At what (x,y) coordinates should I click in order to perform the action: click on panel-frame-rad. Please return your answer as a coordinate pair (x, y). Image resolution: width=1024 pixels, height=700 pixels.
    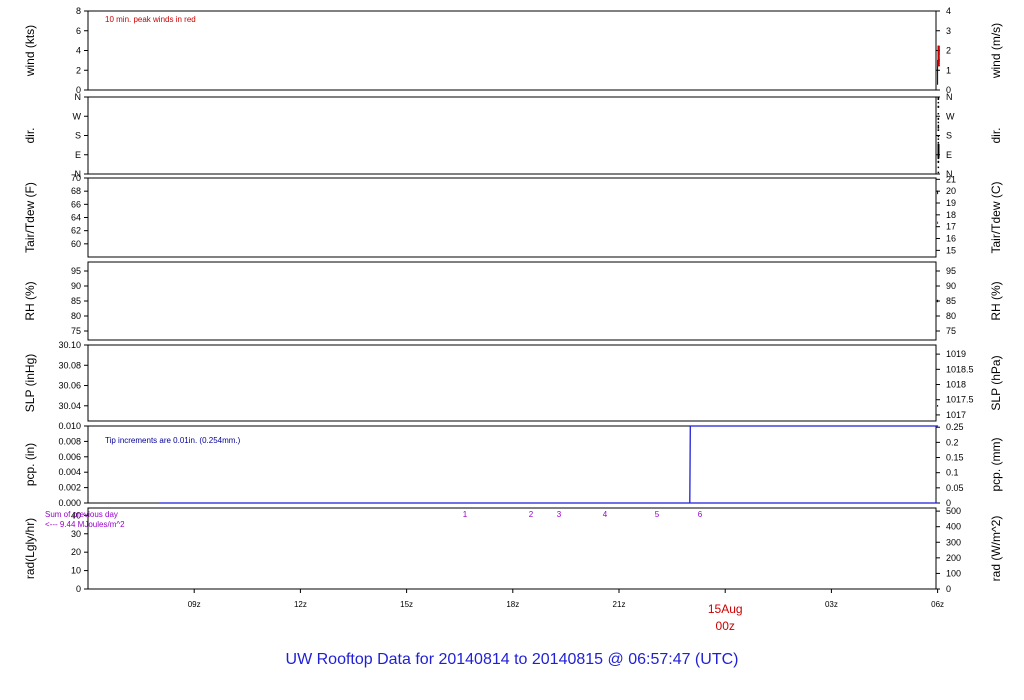
    Looking at the image, I should click on (512, 548).